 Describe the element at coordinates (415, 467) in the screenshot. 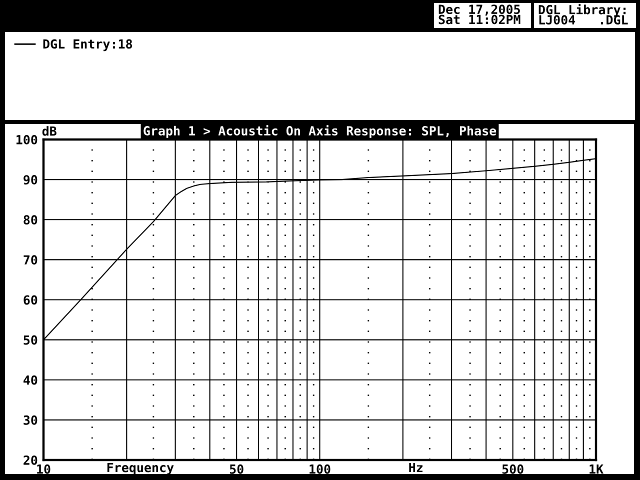

I see `text: Hz` at that location.